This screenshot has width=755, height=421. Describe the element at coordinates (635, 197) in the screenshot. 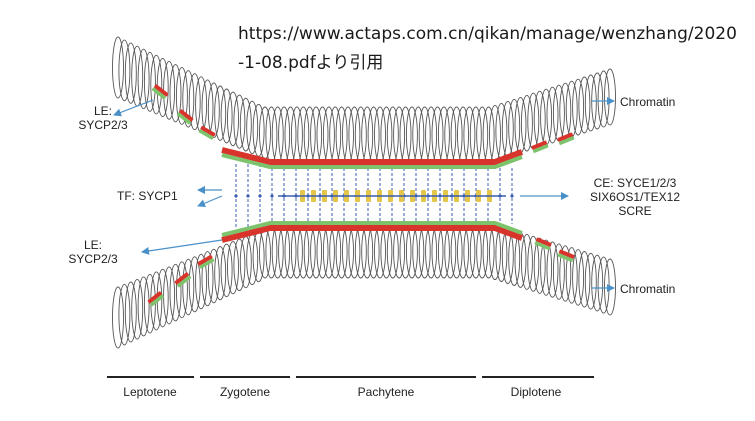

I see `ce-label: CE: SYCE1/2/3 SIX6OS1/TEX12 SCRE` at that location.